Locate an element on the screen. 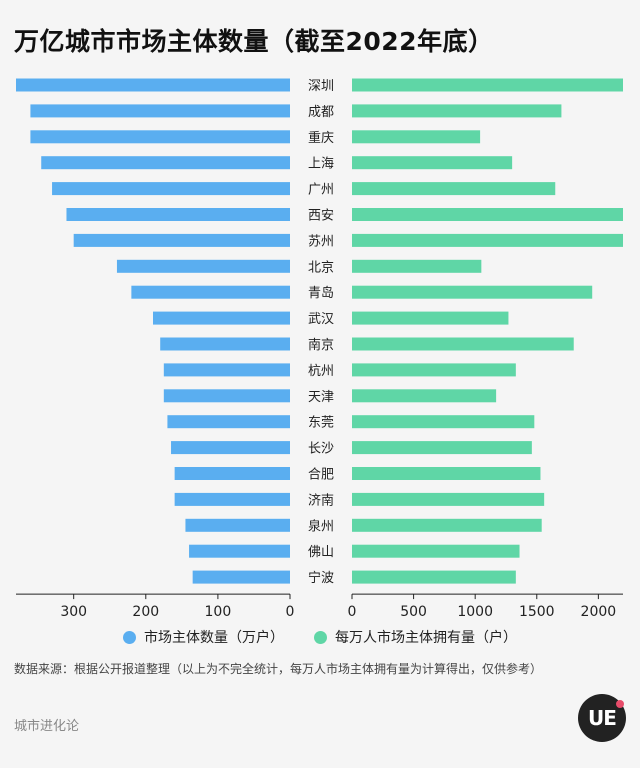 The width and height of the screenshot is (640, 768). legend-dot-right is located at coordinates (320, 637).